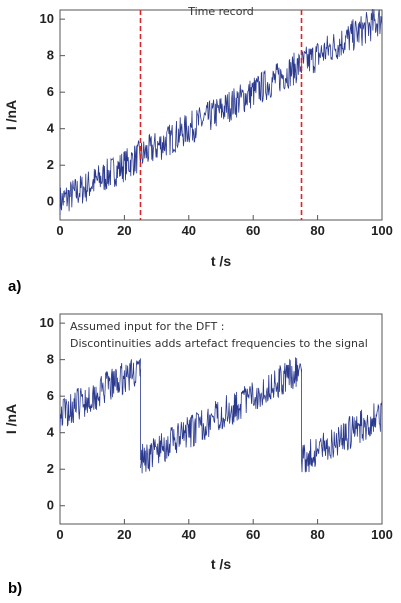 The height and width of the screenshot is (603, 401). What do you see at coordinates (224, 226) in the screenshot?
I see `x-ticks-a: 0 20 40 60 80 100` at bounding box center [224, 226].